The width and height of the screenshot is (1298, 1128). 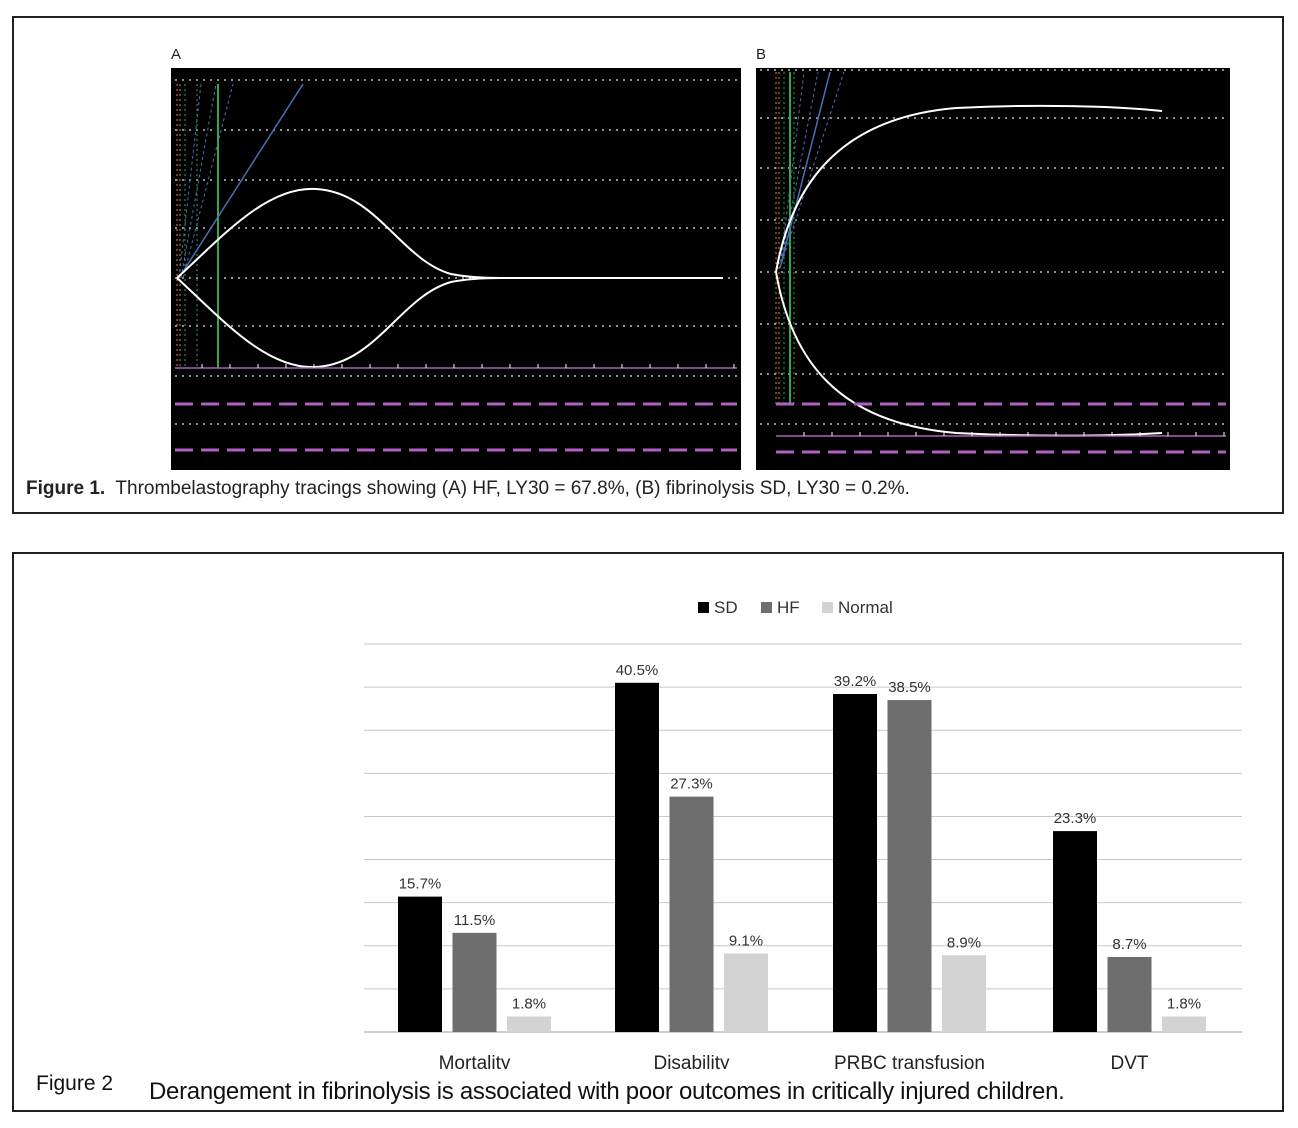 I want to click on category-label: PRBC transfusion, so click(x=909, y=1061).